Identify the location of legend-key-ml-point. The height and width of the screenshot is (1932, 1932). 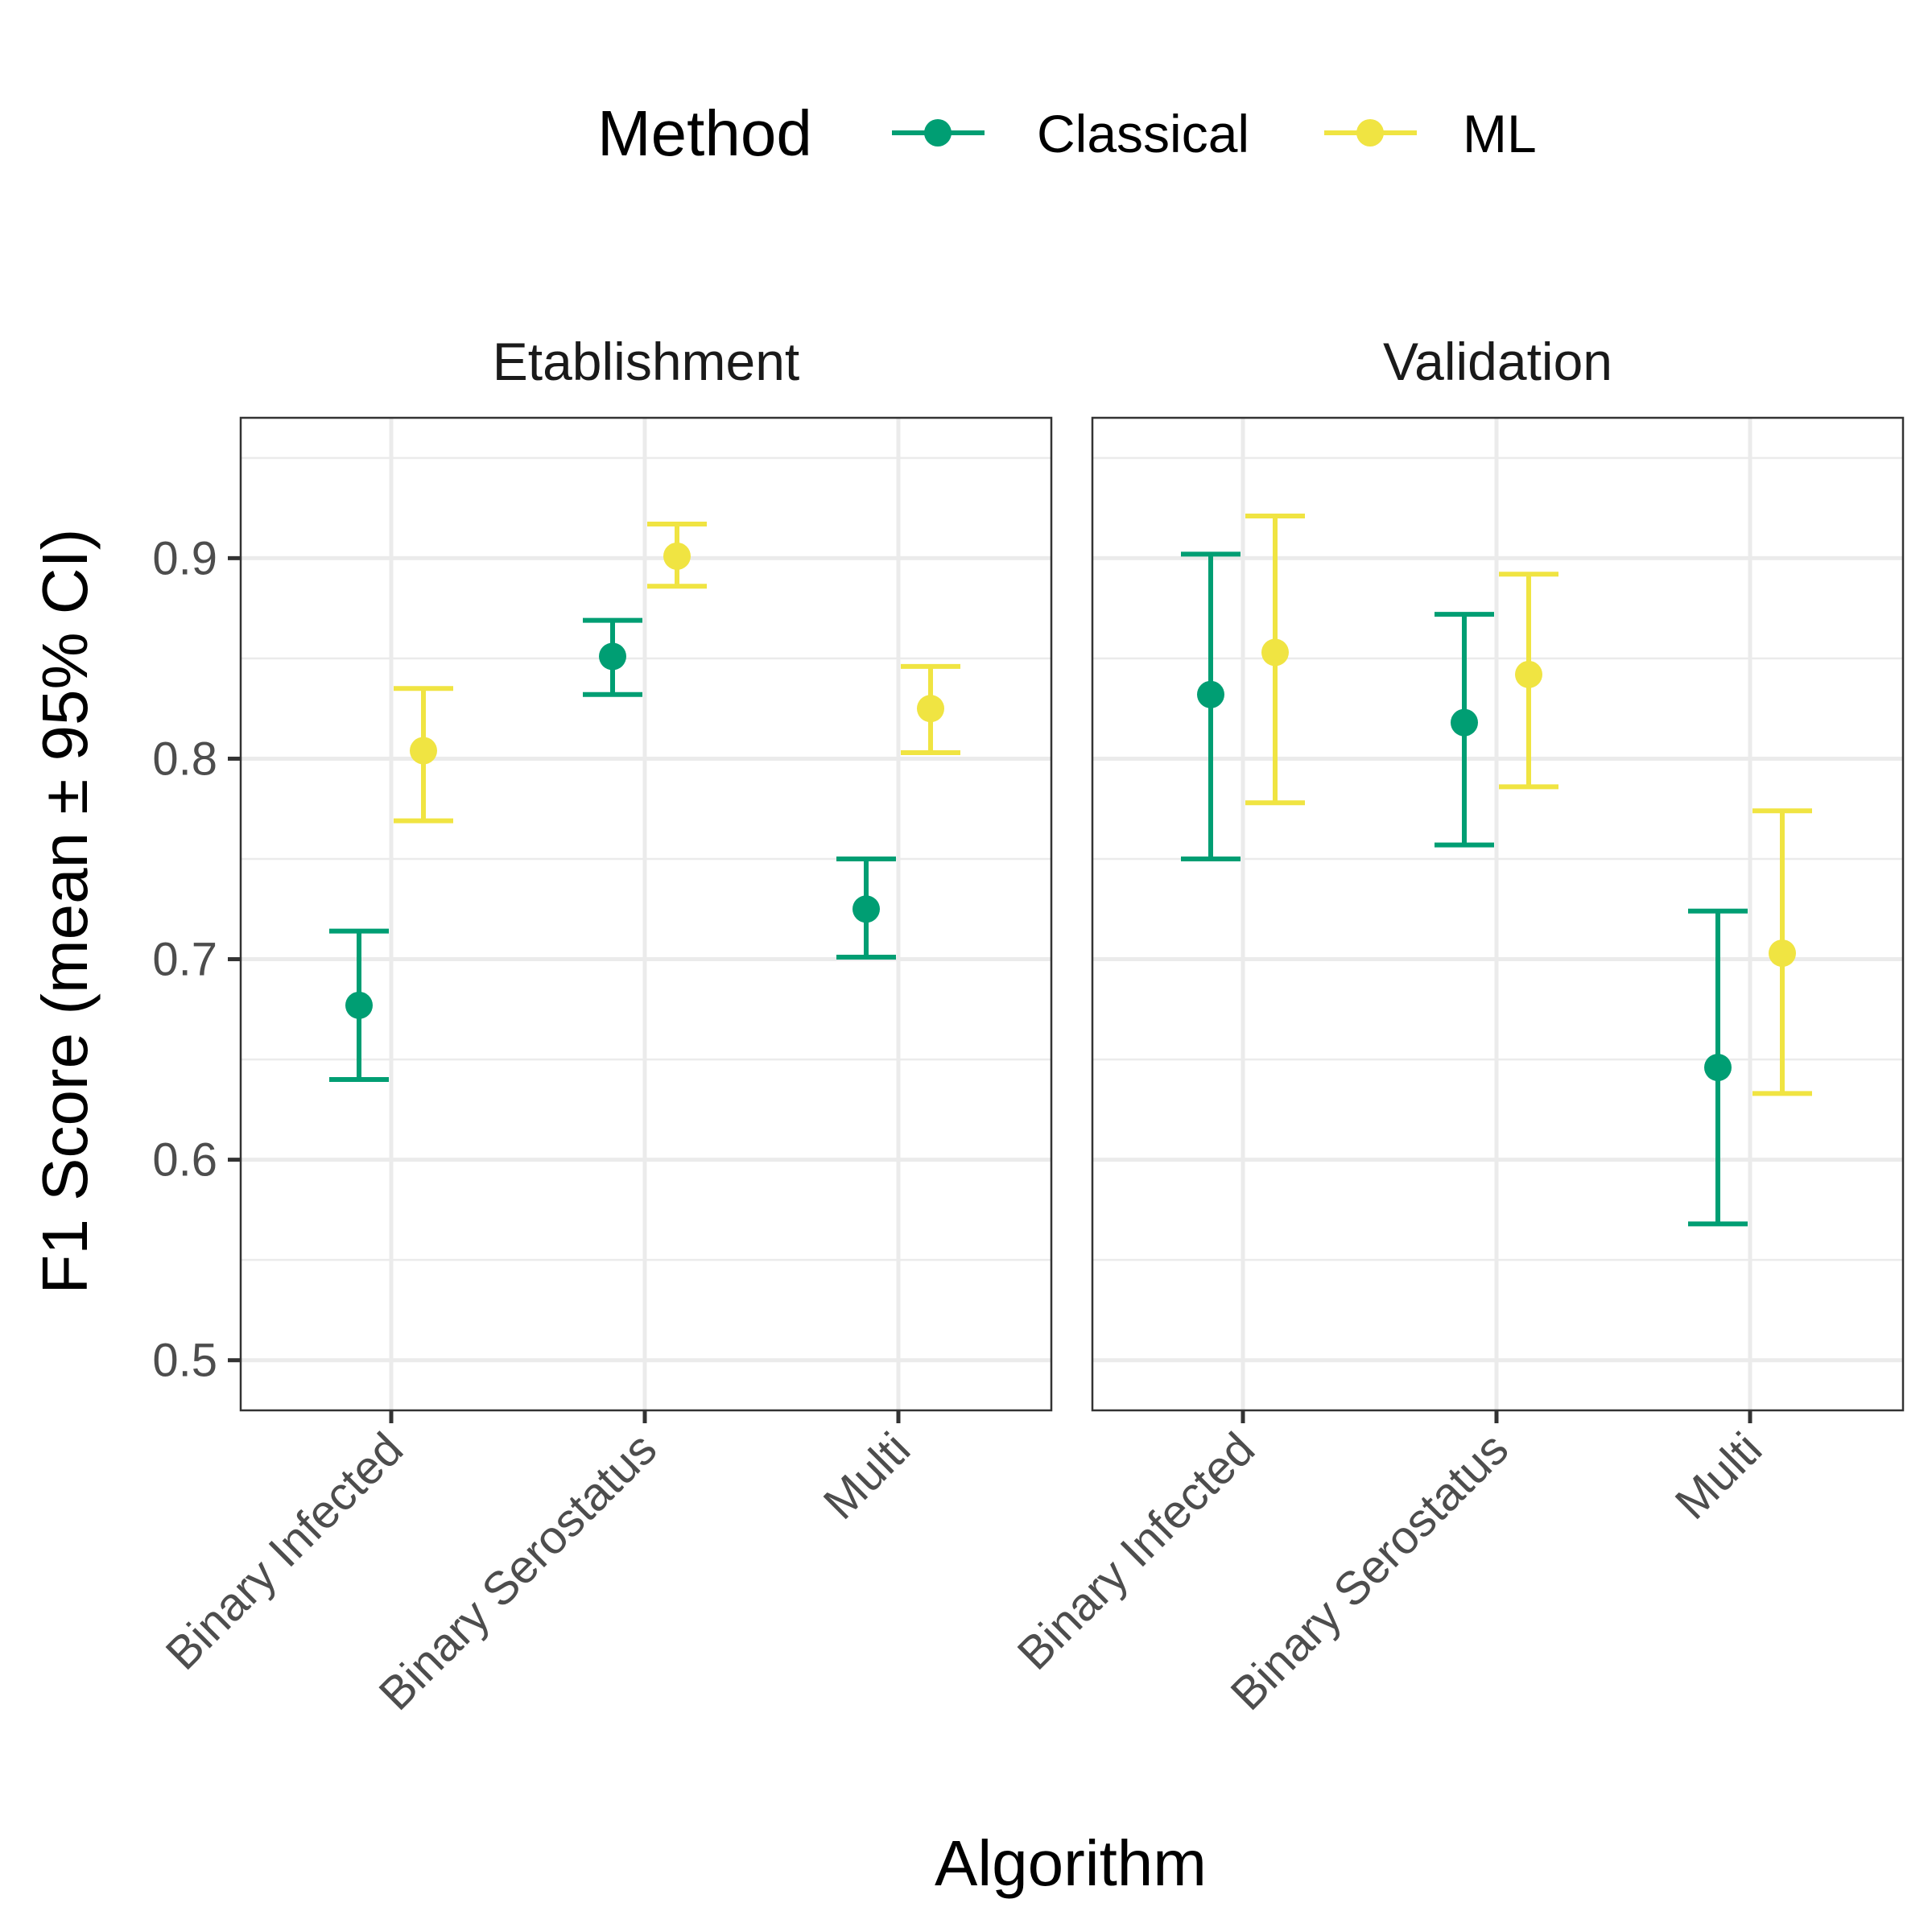
(1370, 133).